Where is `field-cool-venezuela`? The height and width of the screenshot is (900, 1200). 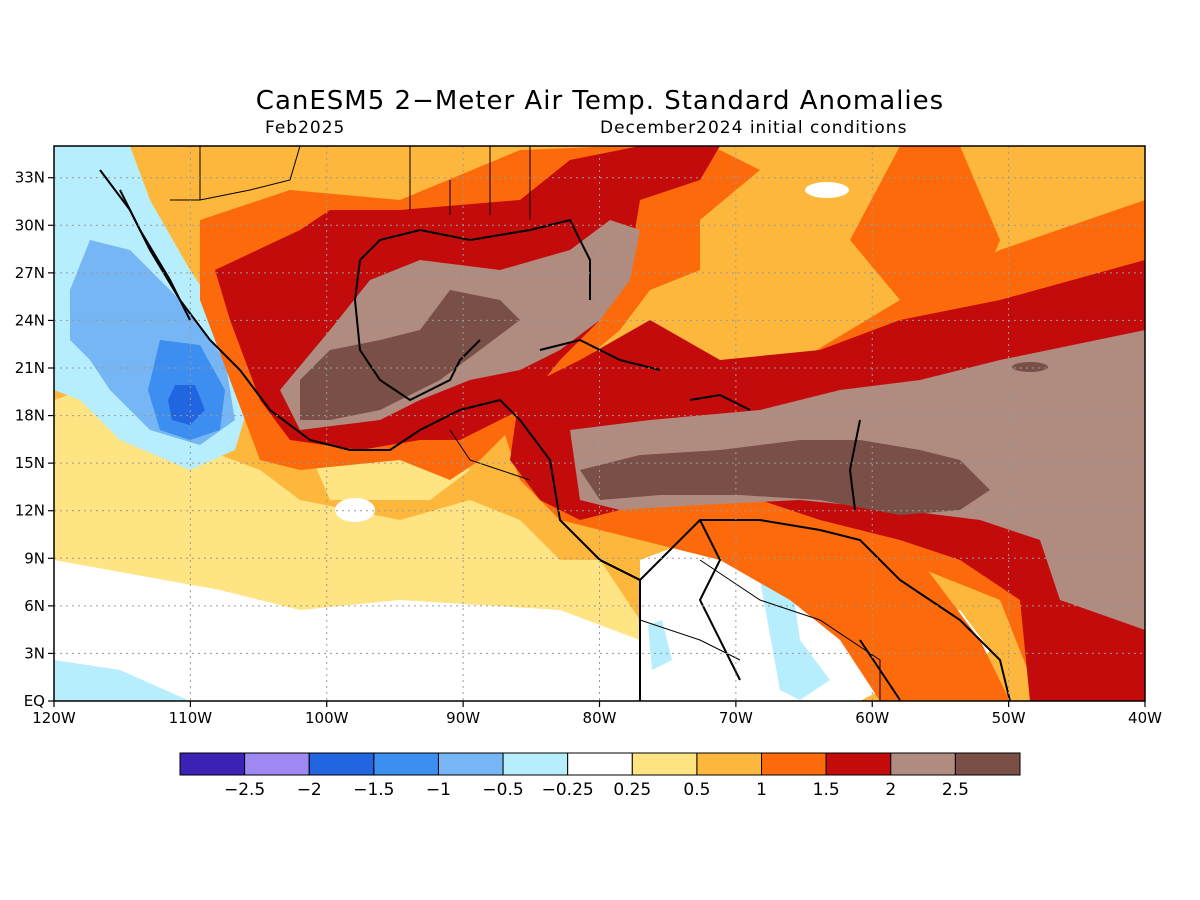 field-cool-venezuela is located at coordinates (795, 635).